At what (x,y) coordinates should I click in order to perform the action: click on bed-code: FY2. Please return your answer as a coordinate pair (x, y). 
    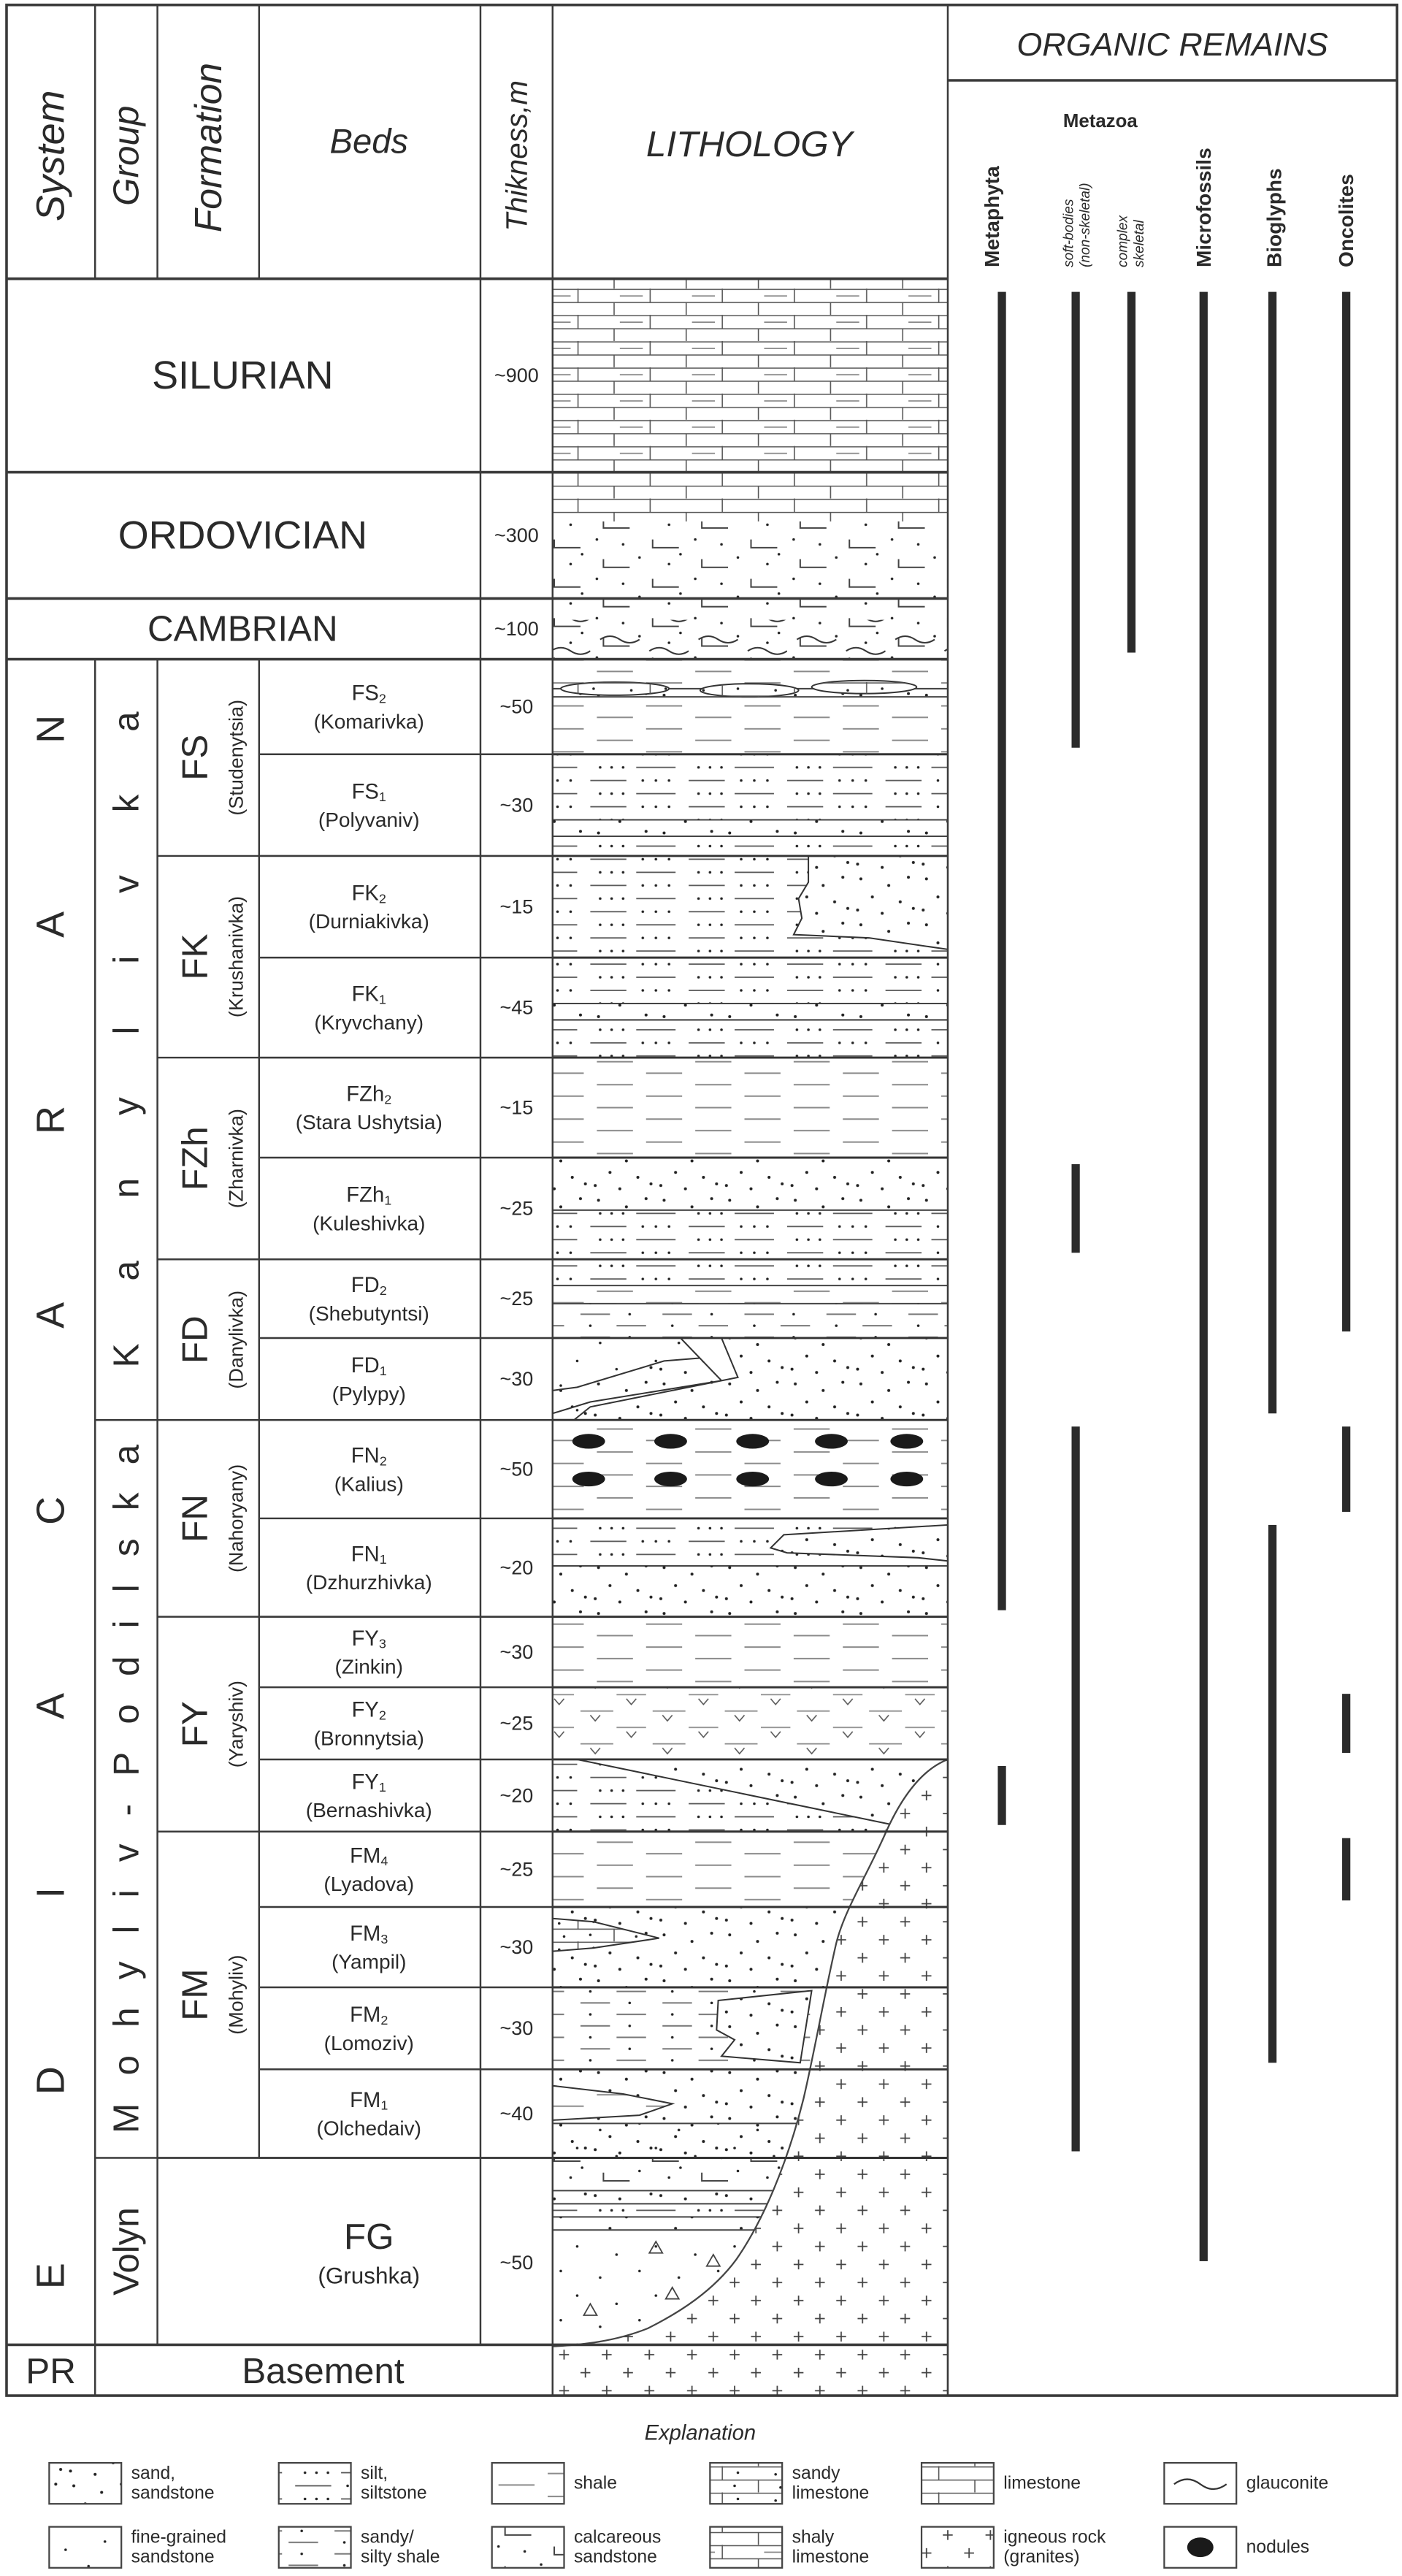
    Looking at the image, I should click on (369, 1711).